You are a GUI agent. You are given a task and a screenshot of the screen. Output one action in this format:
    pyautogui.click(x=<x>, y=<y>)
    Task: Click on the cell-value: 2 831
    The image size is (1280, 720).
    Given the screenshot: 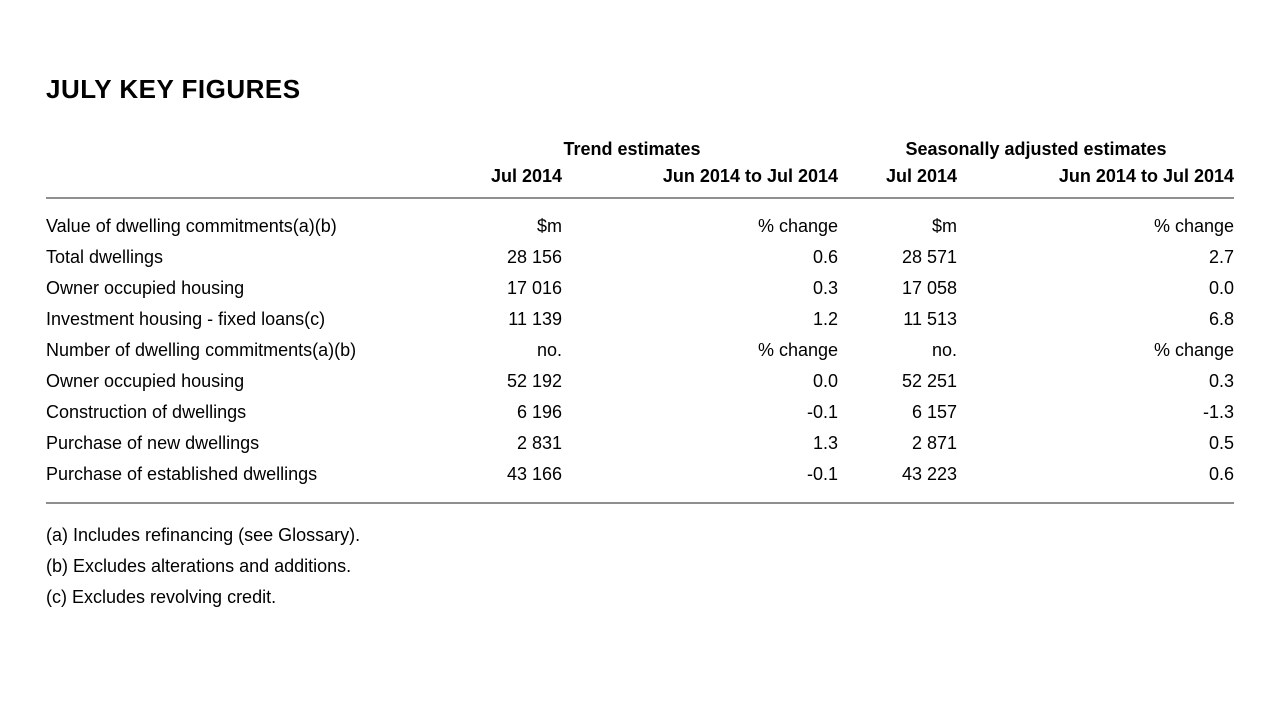 What is the action you would take?
    pyautogui.click(x=539, y=443)
    